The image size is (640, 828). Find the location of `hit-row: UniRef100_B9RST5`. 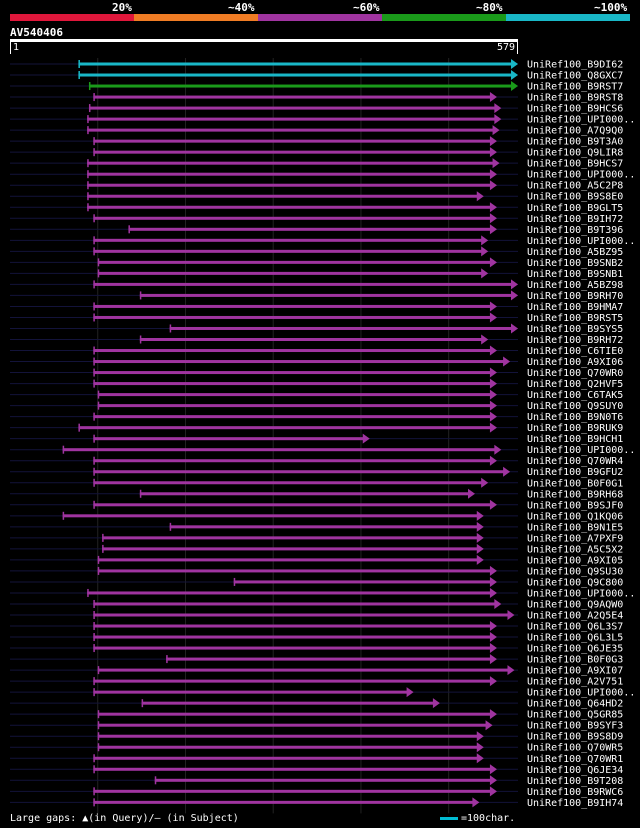

hit-row: UniRef100_B9RST5 is located at coordinates (316, 318).